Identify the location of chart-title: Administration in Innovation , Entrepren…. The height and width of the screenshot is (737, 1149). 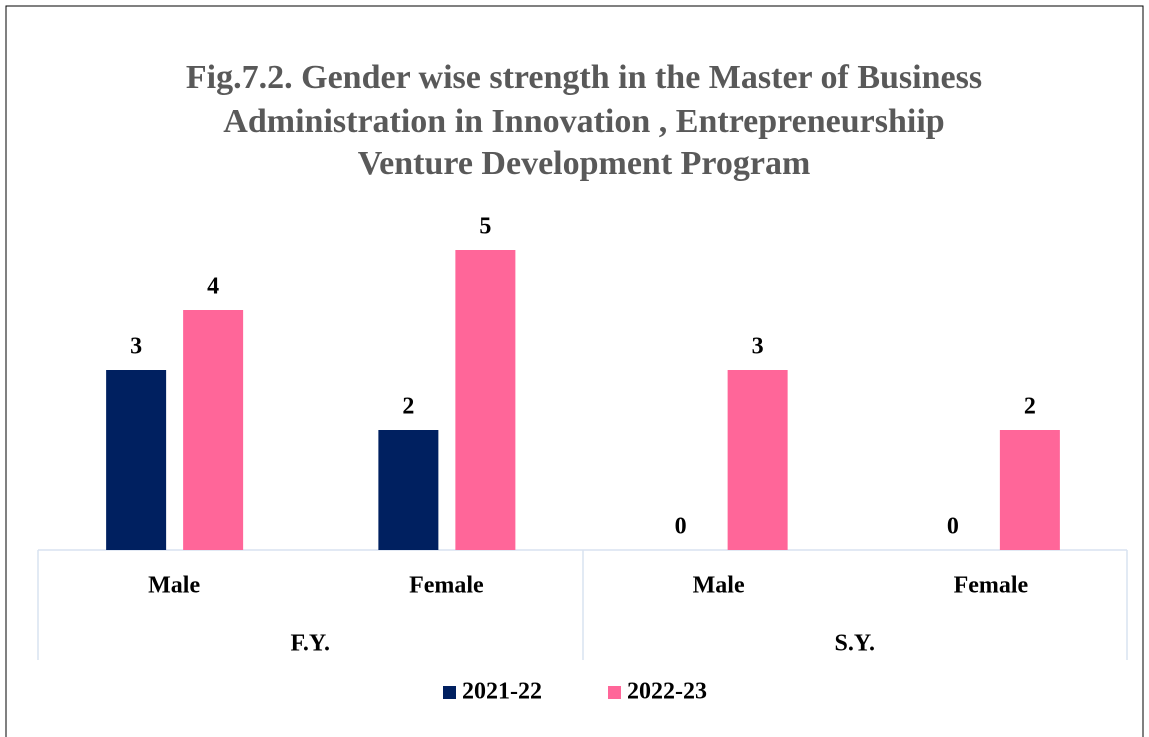
(583, 121).